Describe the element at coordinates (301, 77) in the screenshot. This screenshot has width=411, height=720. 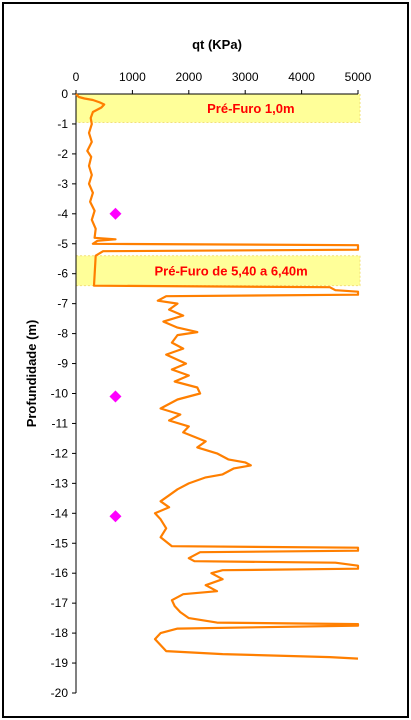
I see `x-tick-label: 4000` at that location.